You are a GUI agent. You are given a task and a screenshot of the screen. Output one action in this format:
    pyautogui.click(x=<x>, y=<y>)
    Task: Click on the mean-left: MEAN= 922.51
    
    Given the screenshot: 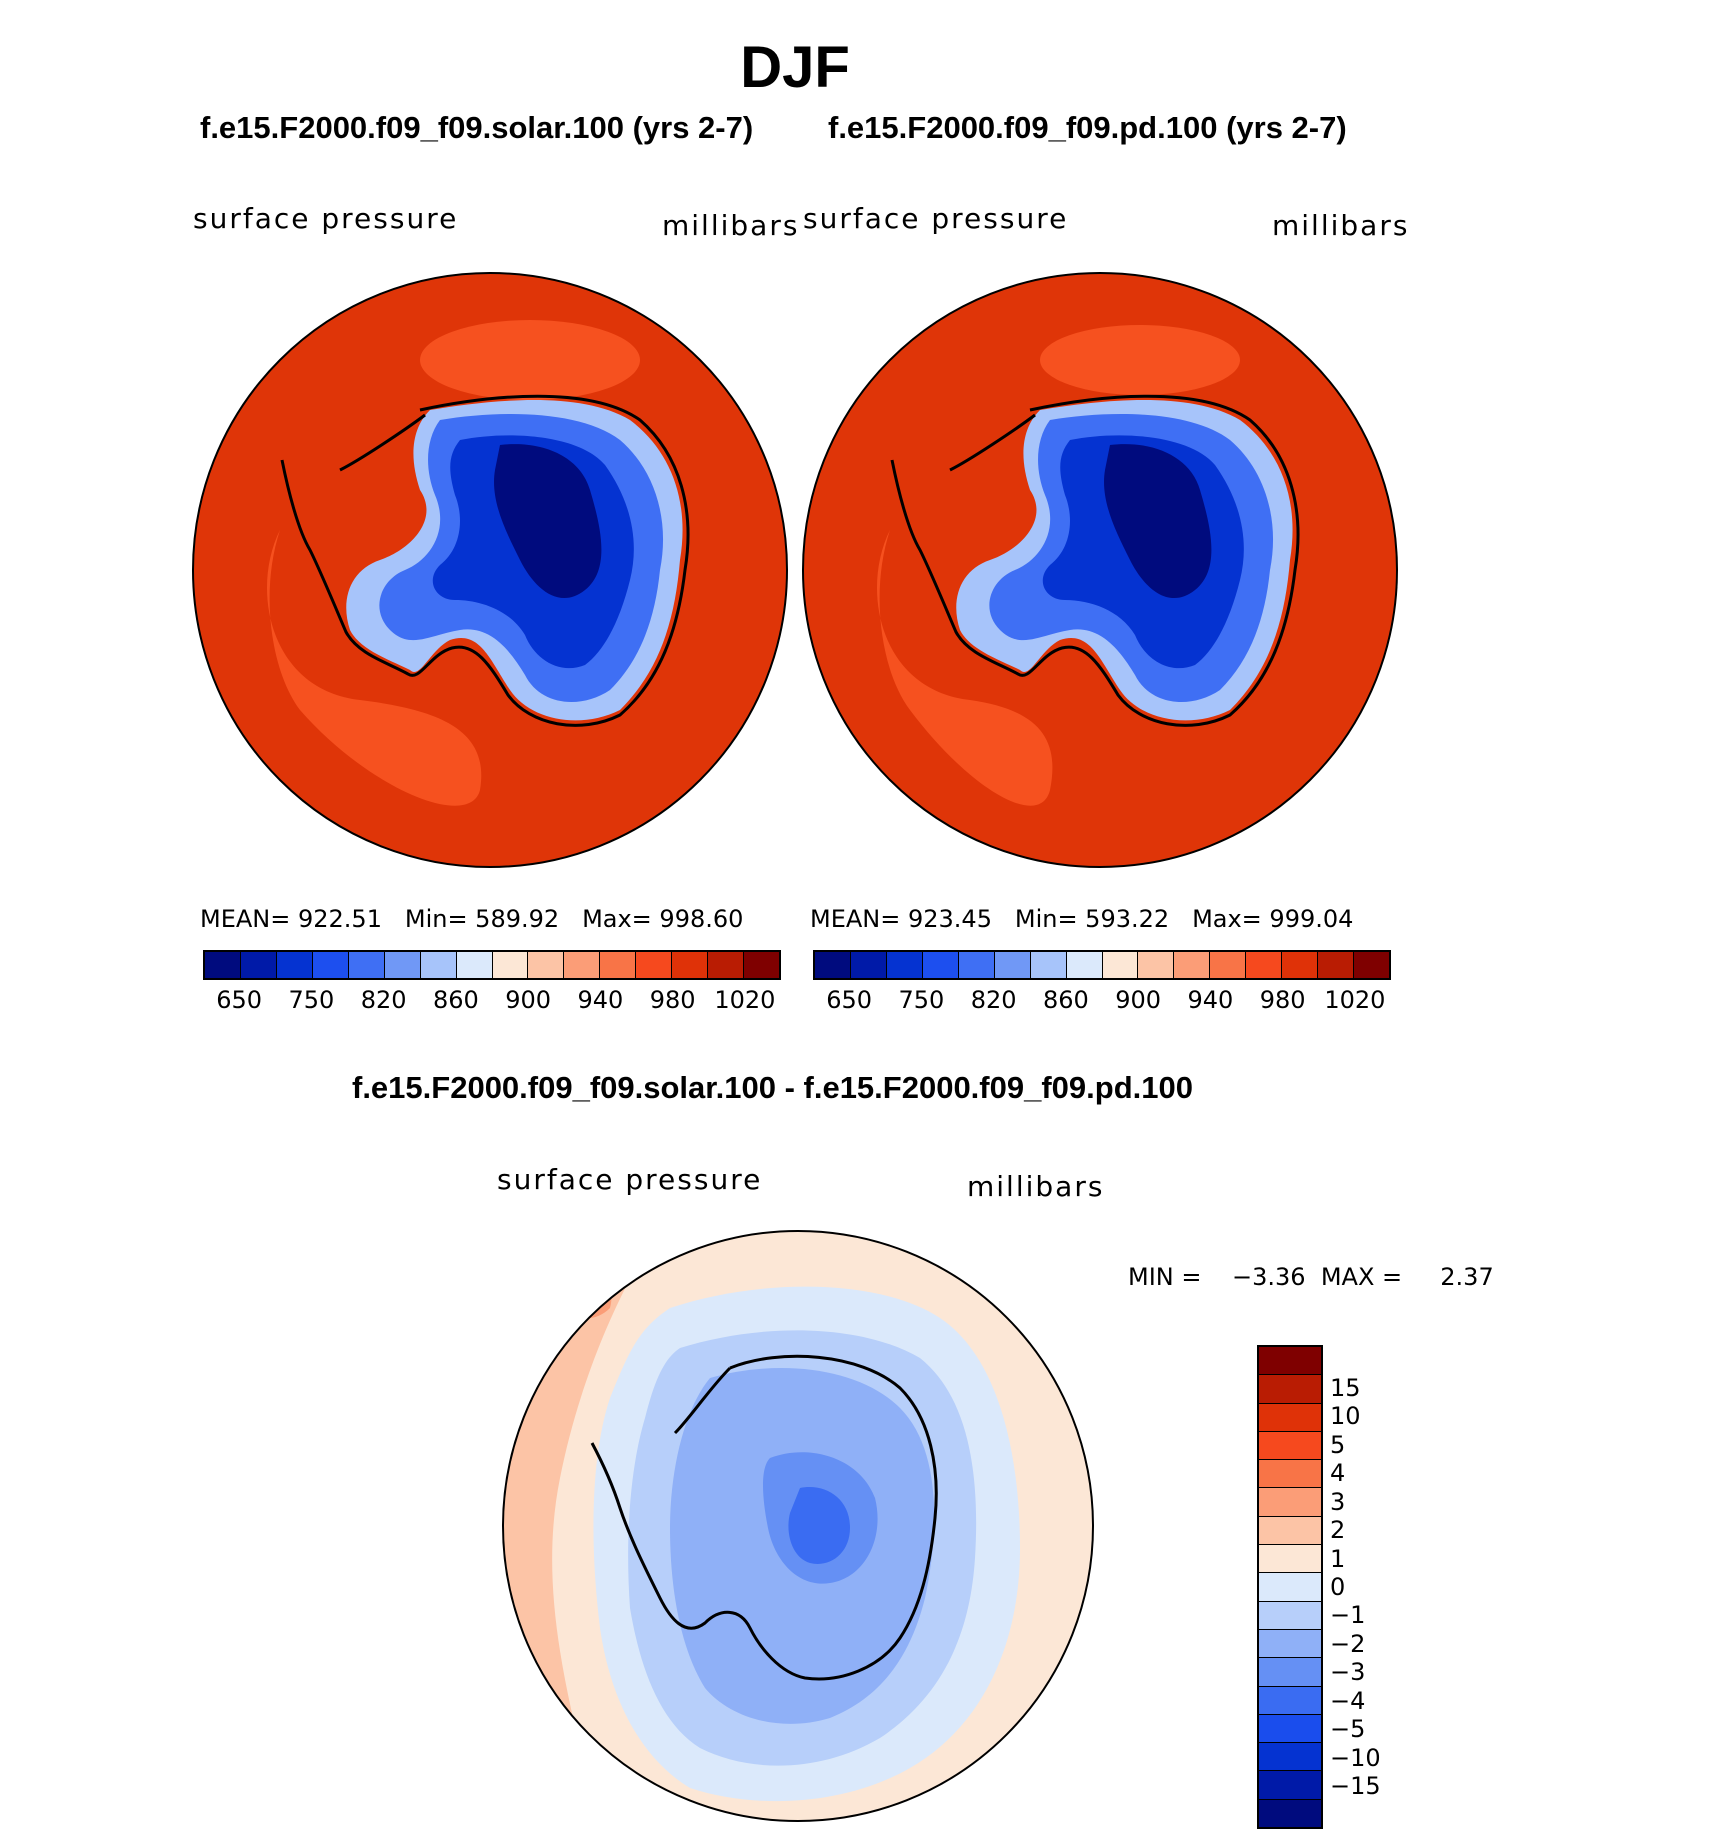 What is the action you would take?
    pyautogui.click(x=291, y=919)
    